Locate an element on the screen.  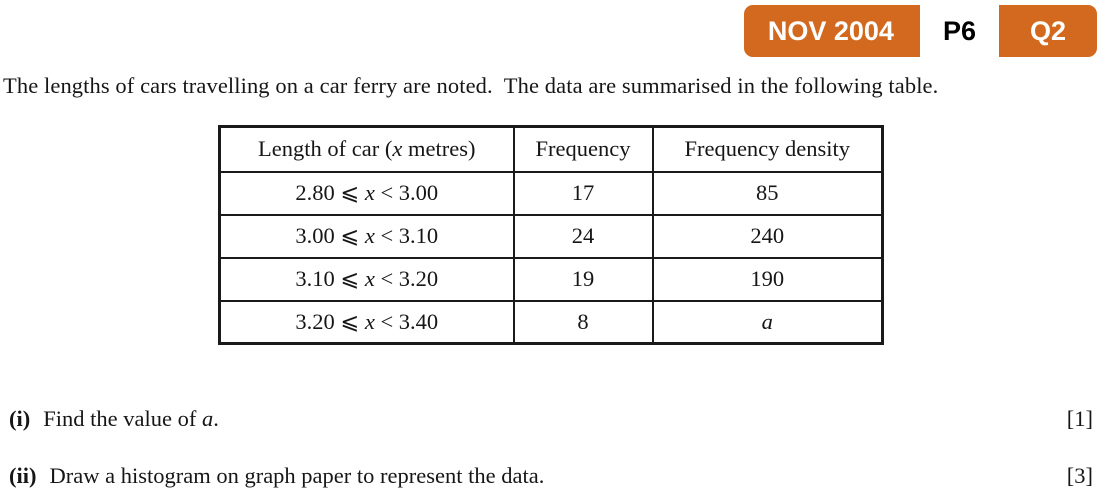
table-row: 2.80 ⩽ x < 3.00 17 85 is located at coordinates (551, 193).